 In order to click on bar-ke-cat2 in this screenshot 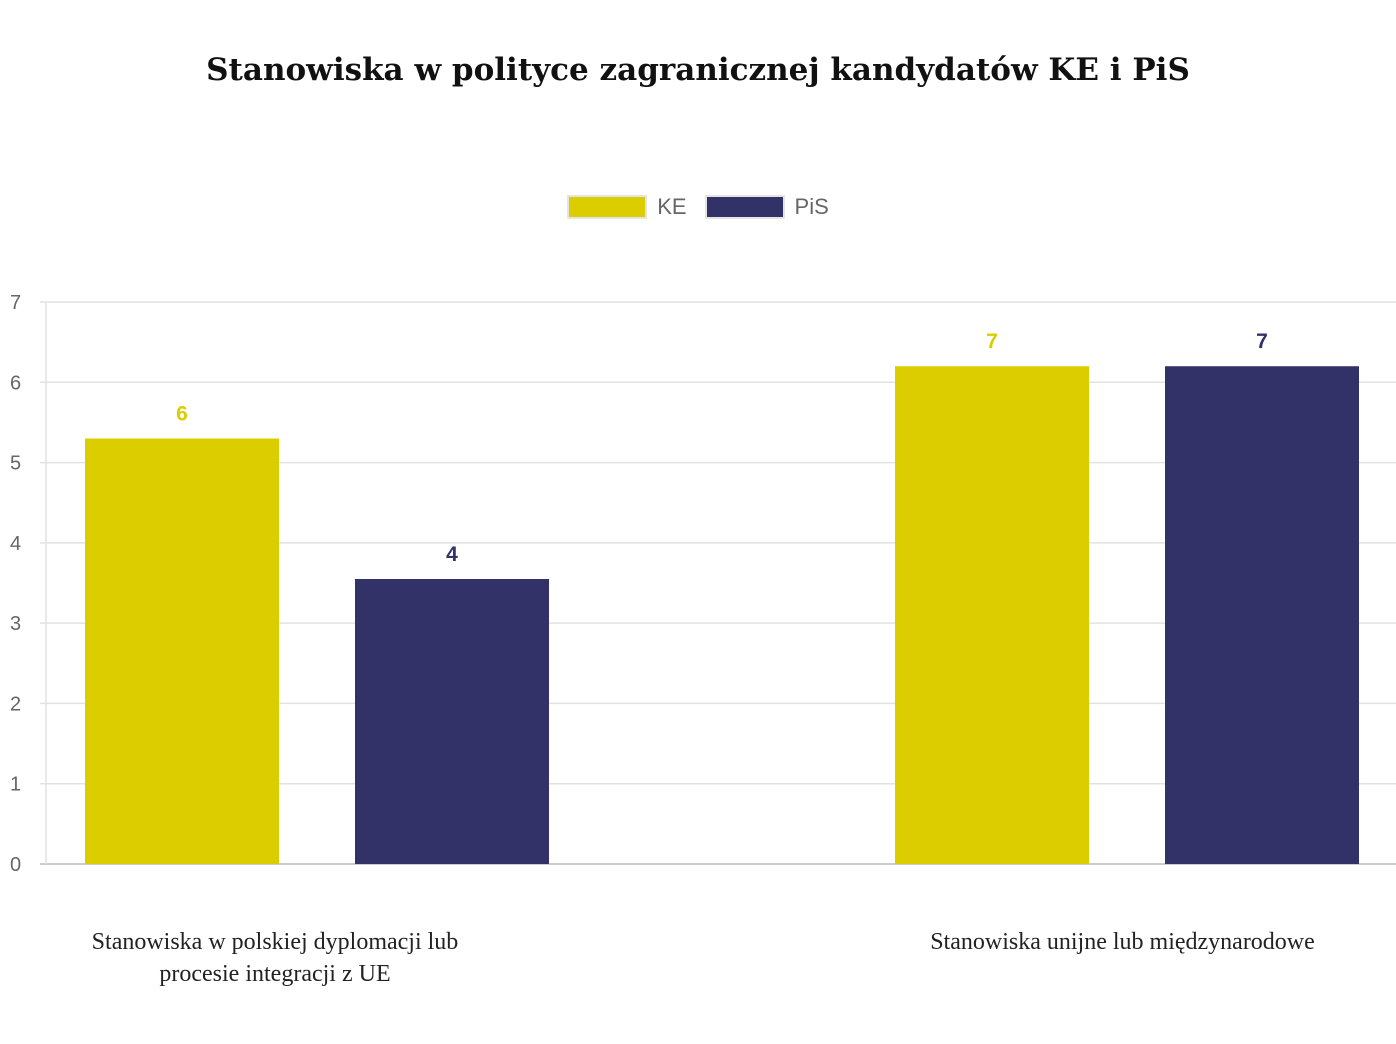, I will do `click(992, 615)`.